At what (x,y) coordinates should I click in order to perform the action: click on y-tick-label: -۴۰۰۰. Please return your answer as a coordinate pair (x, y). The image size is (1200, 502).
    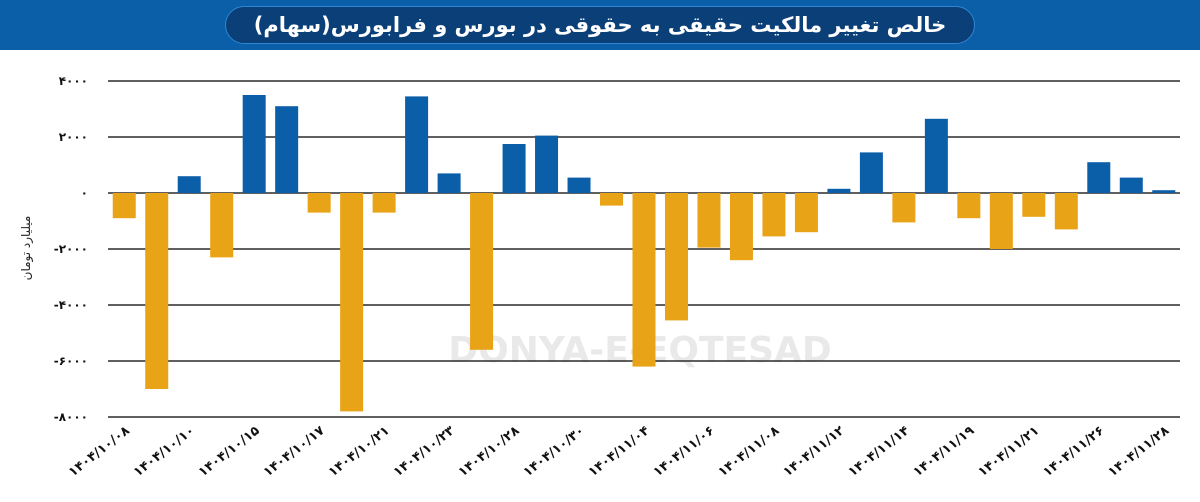
    Looking at the image, I should click on (71, 305).